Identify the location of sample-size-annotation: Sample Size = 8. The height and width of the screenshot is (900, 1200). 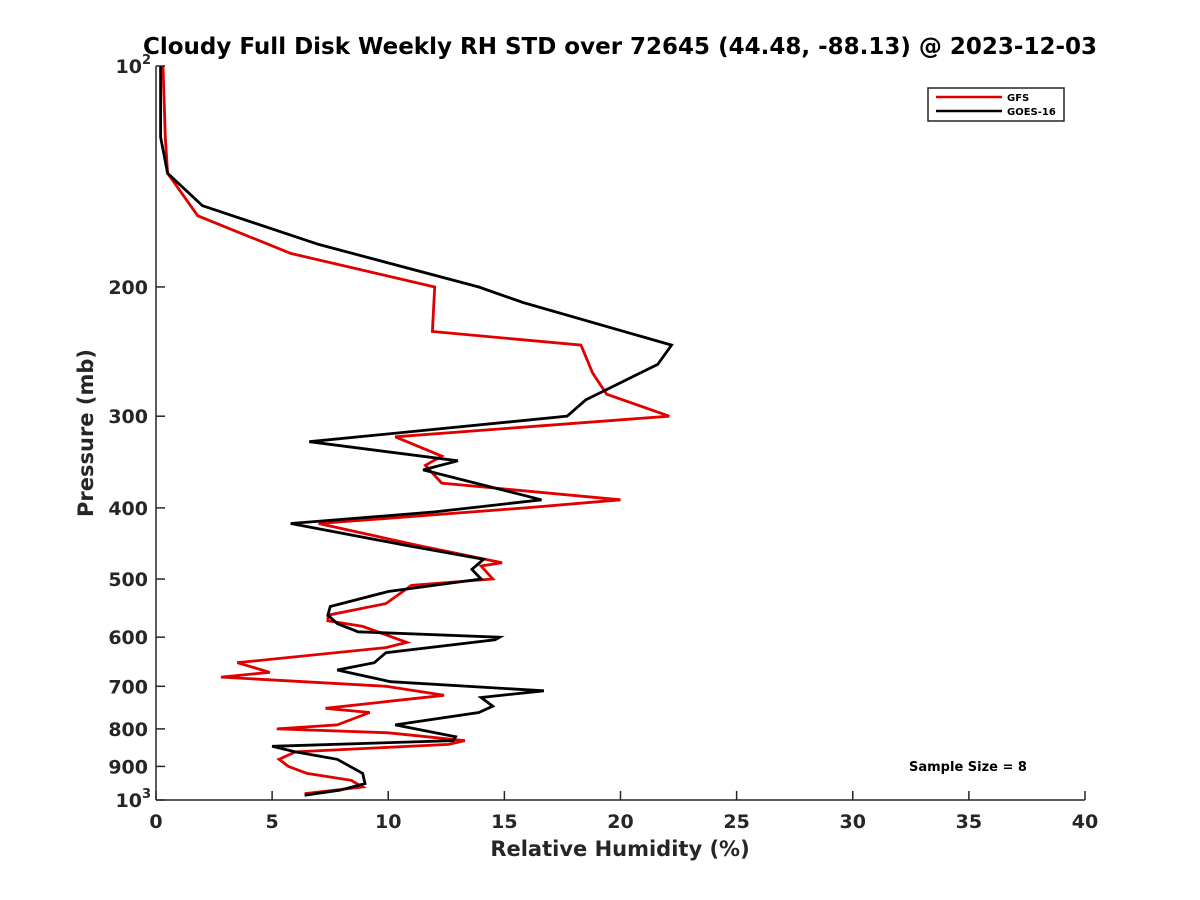
(968, 767).